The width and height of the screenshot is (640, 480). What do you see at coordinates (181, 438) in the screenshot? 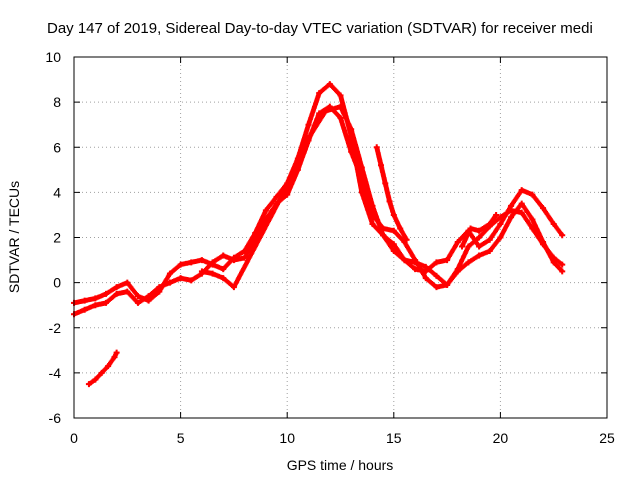
I see `x-tick-label: 5` at bounding box center [181, 438].